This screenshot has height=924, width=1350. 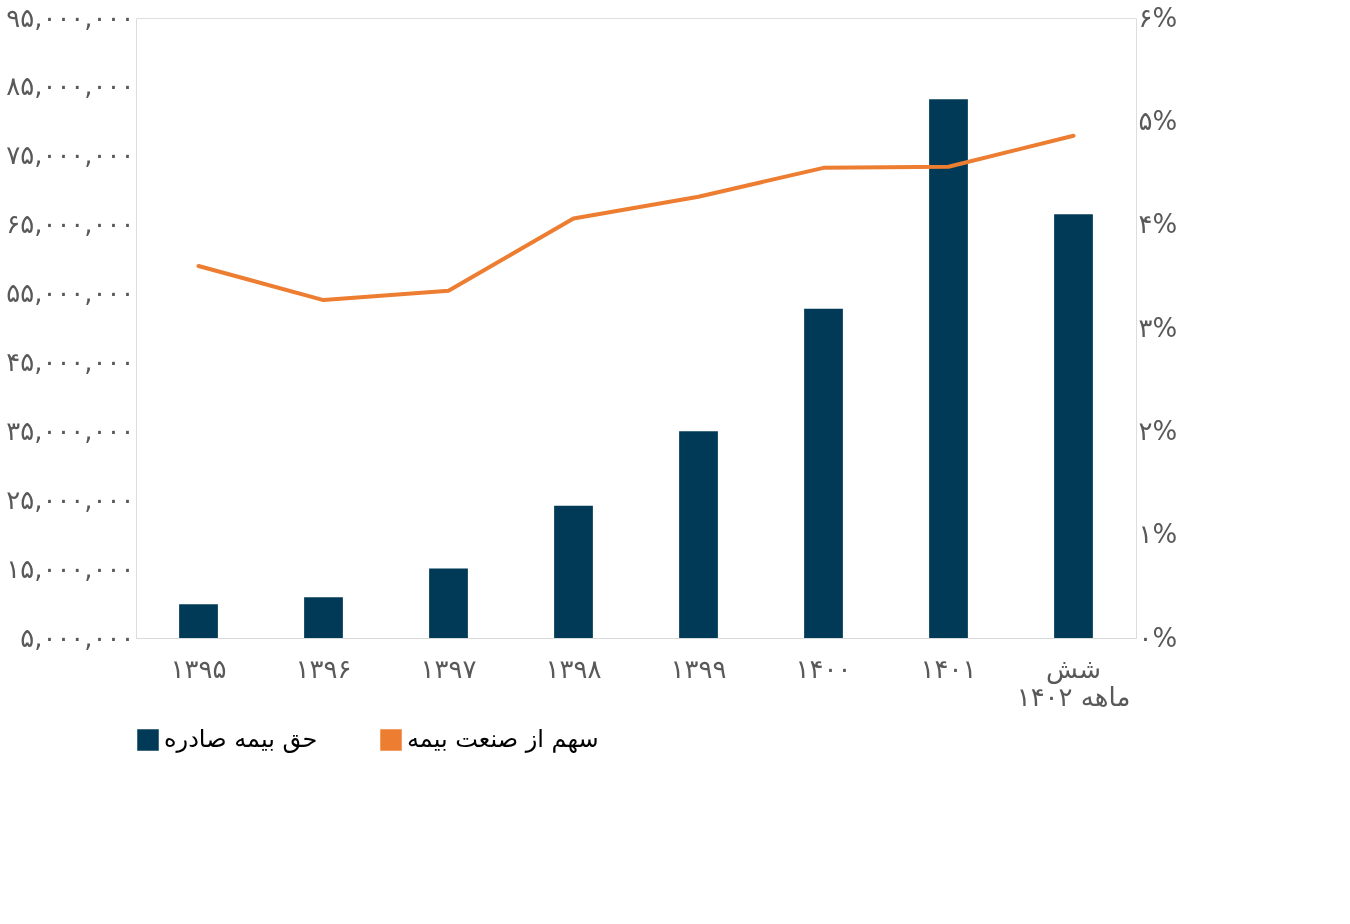 I want to click on legend-label: سهم از صنعت بیمه, so click(x=503, y=739).